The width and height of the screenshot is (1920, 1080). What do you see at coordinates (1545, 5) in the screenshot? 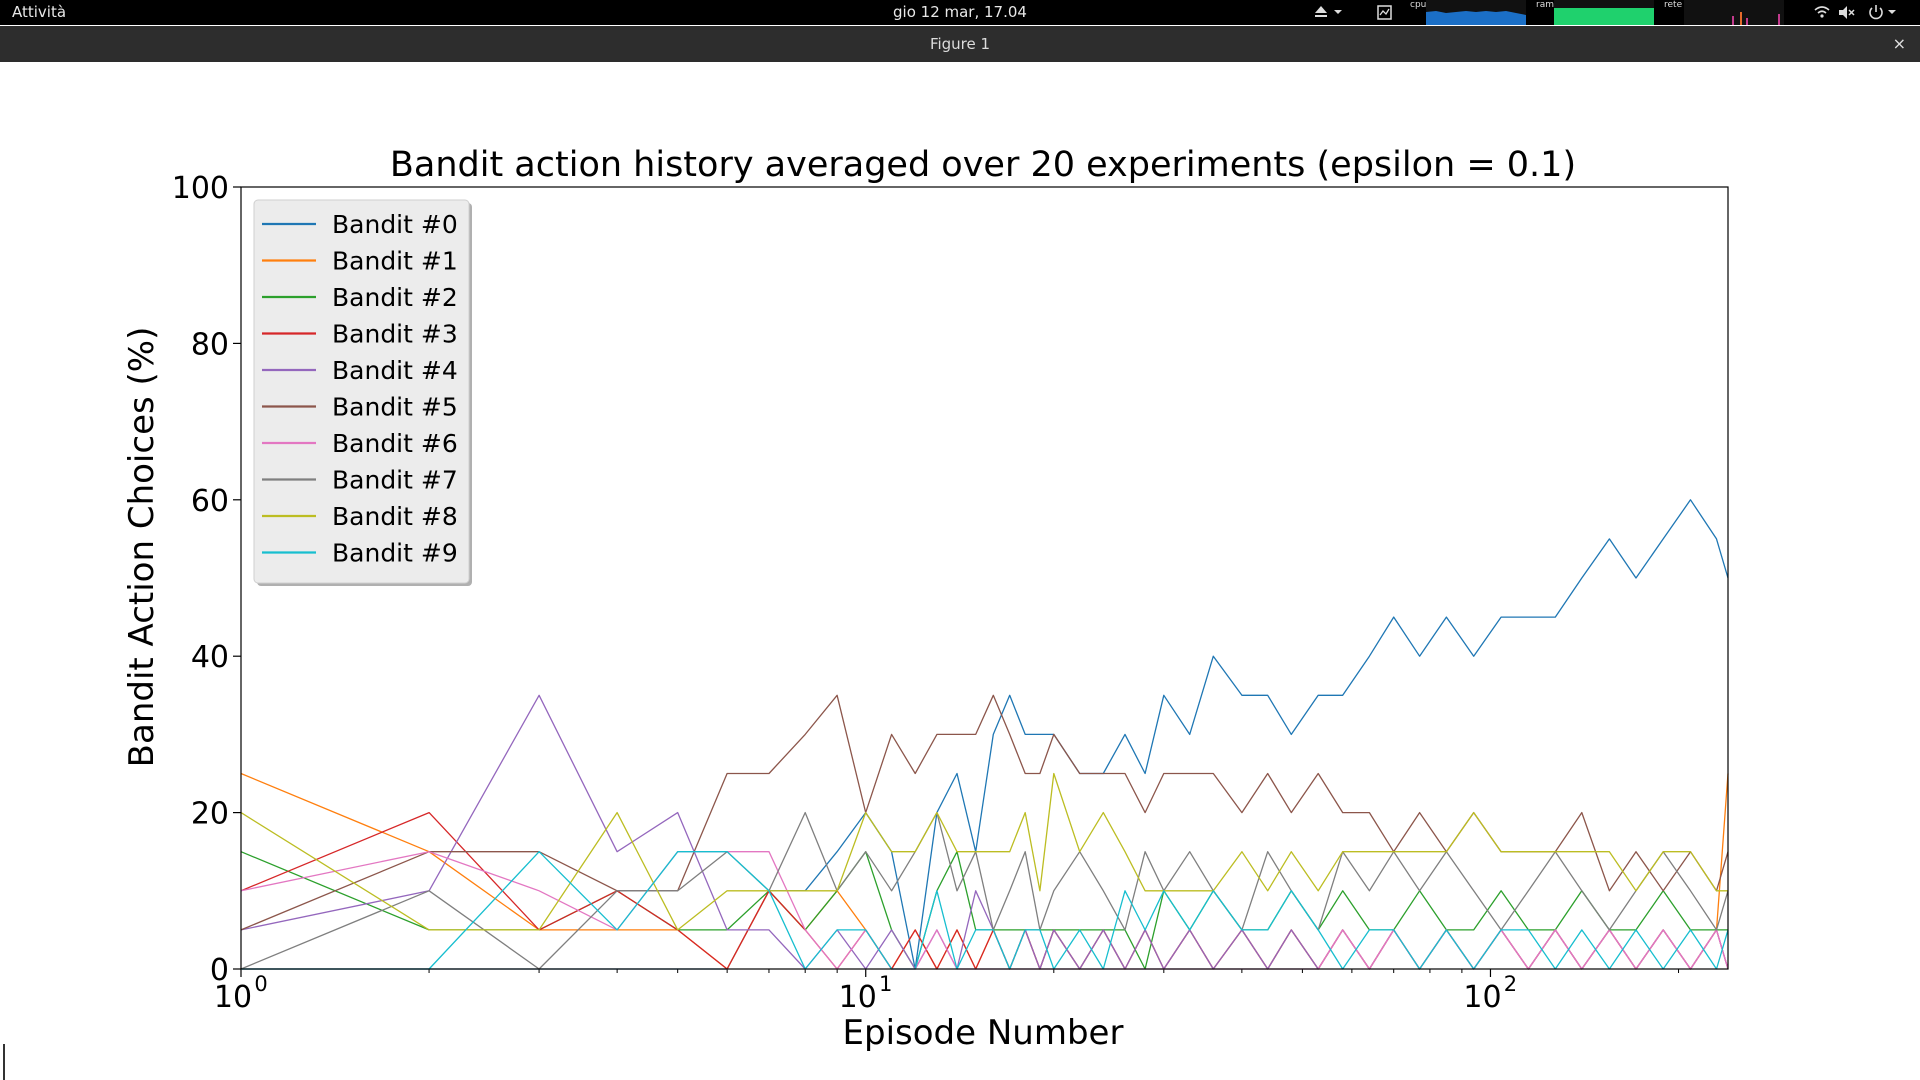
I see `ram-monitor-label: ram` at bounding box center [1545, 5].